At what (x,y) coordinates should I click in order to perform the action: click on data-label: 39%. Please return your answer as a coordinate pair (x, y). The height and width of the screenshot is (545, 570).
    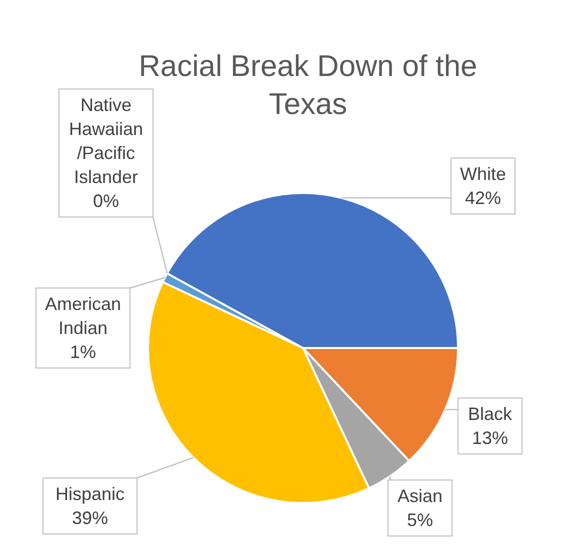
    Looking at the image, I should click on (90, 518).